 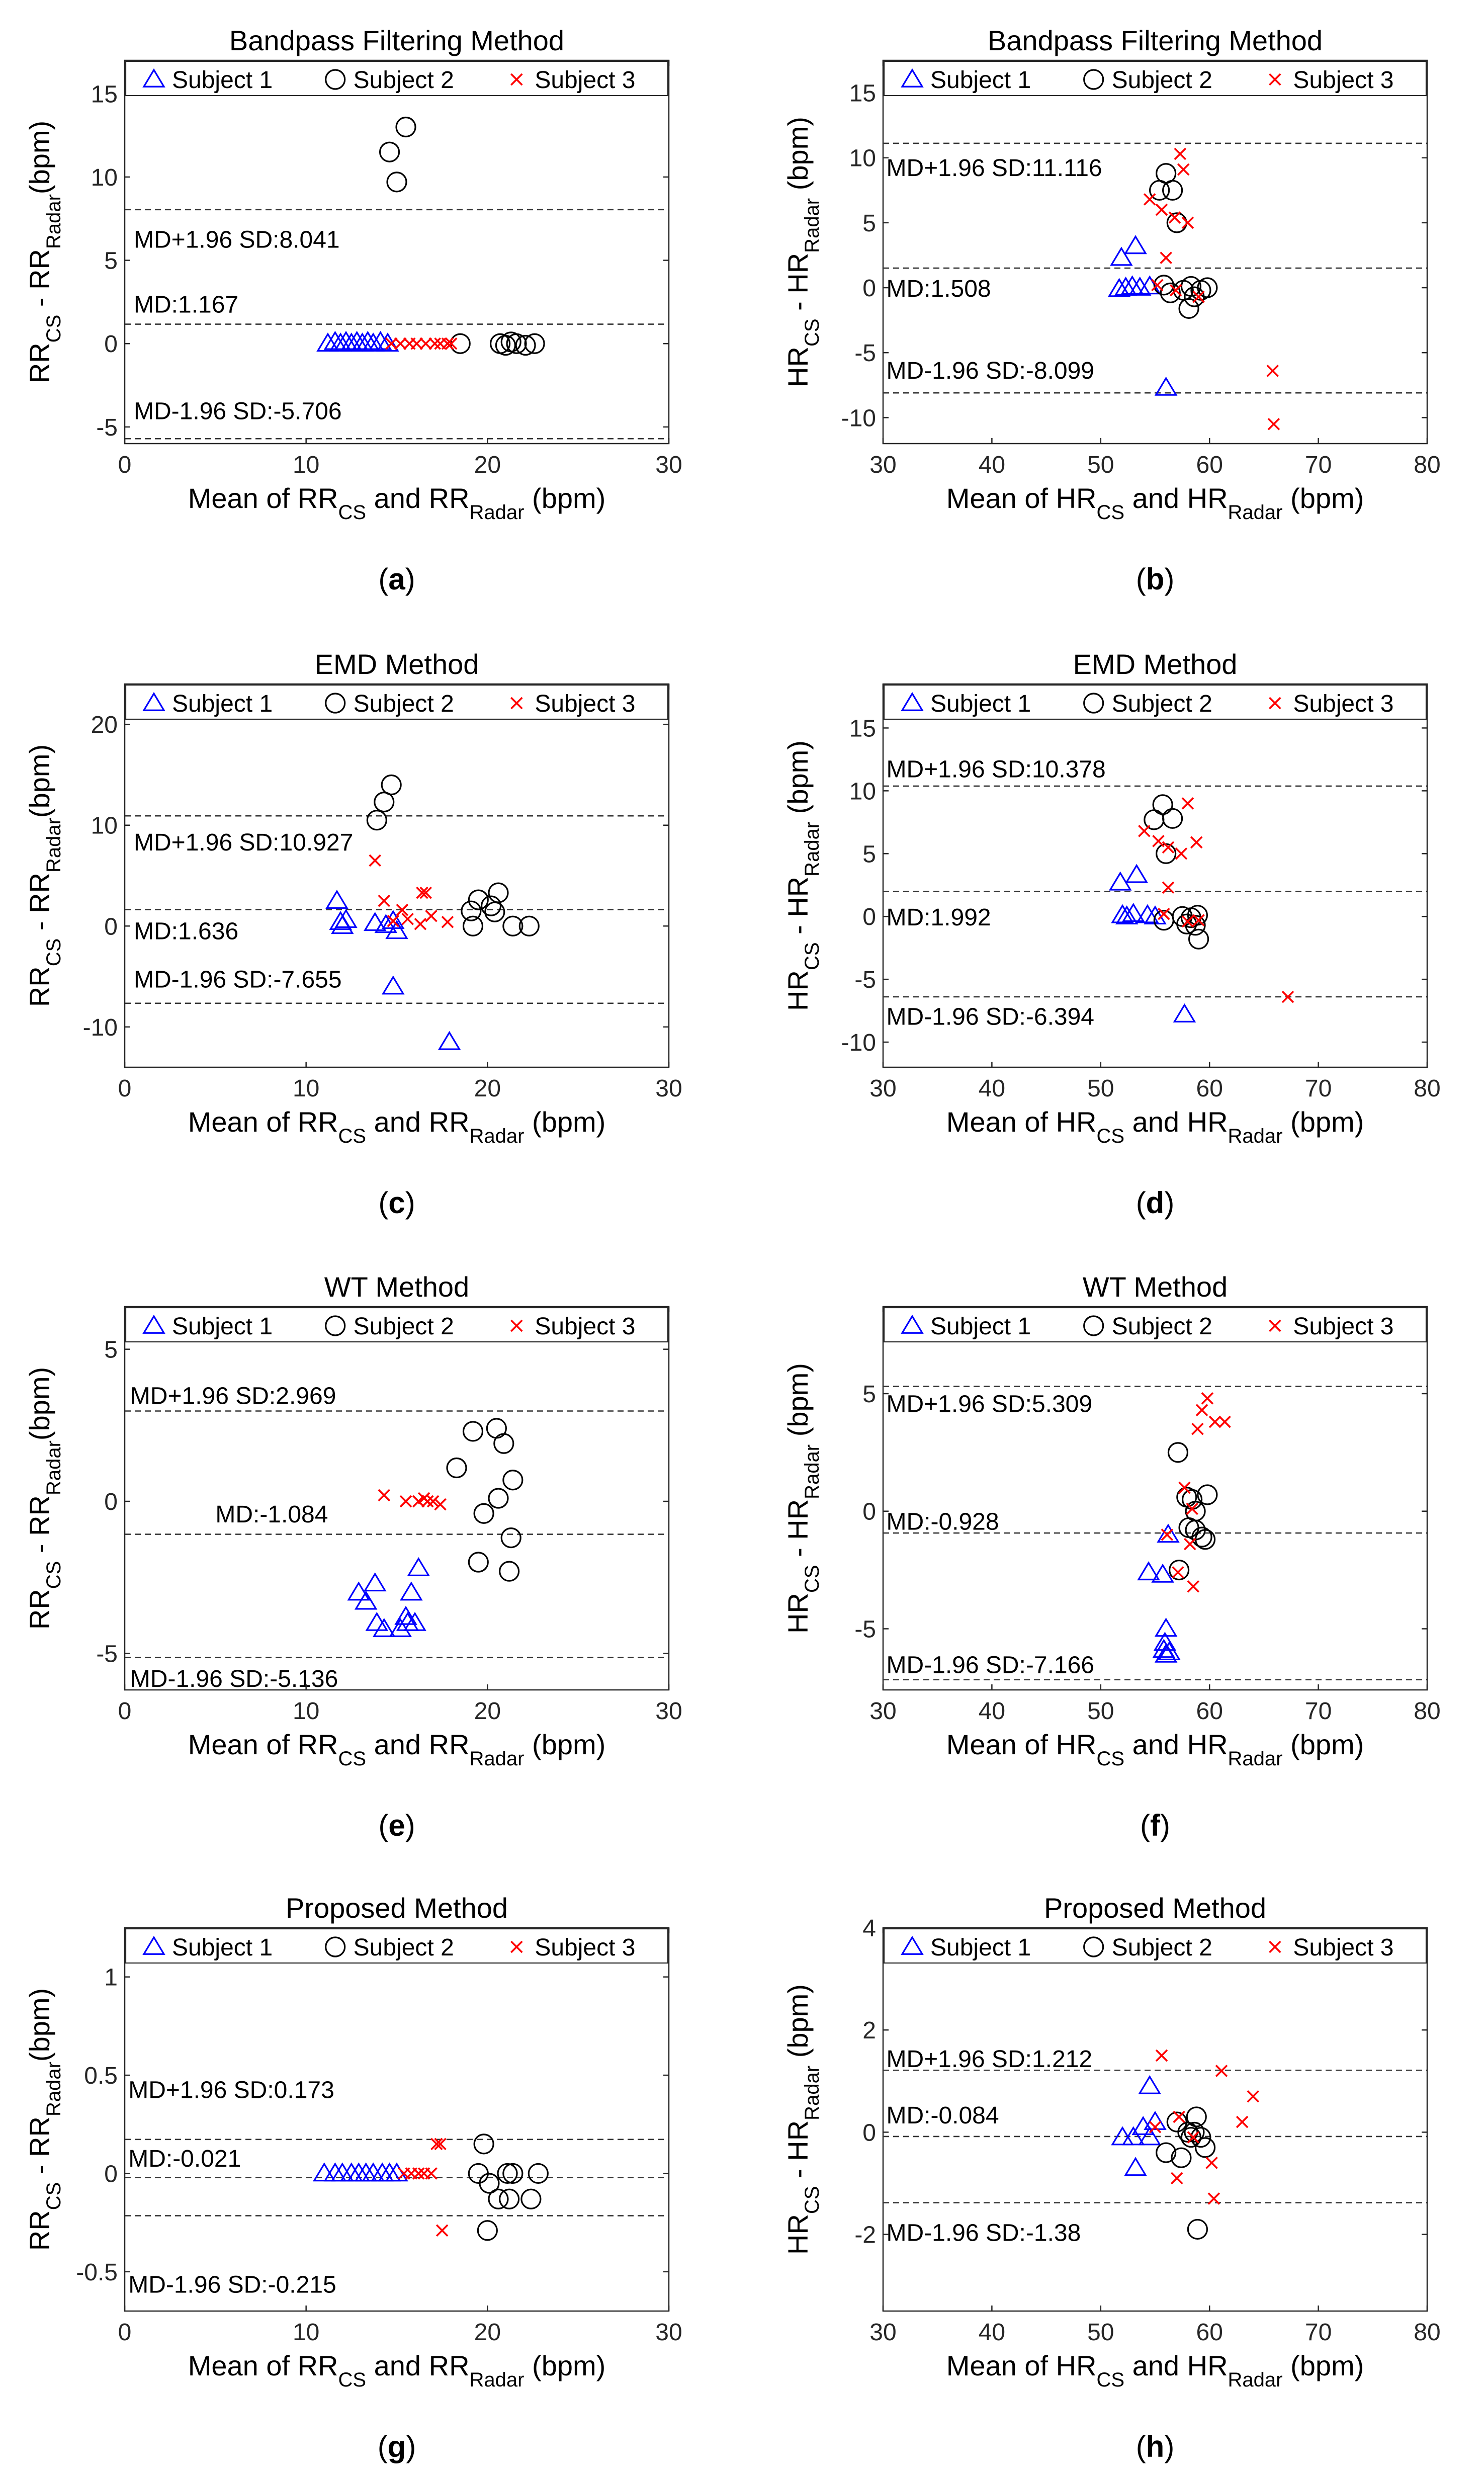 I want to click on y-tick-label: 1, so click(x=111, y=1978).